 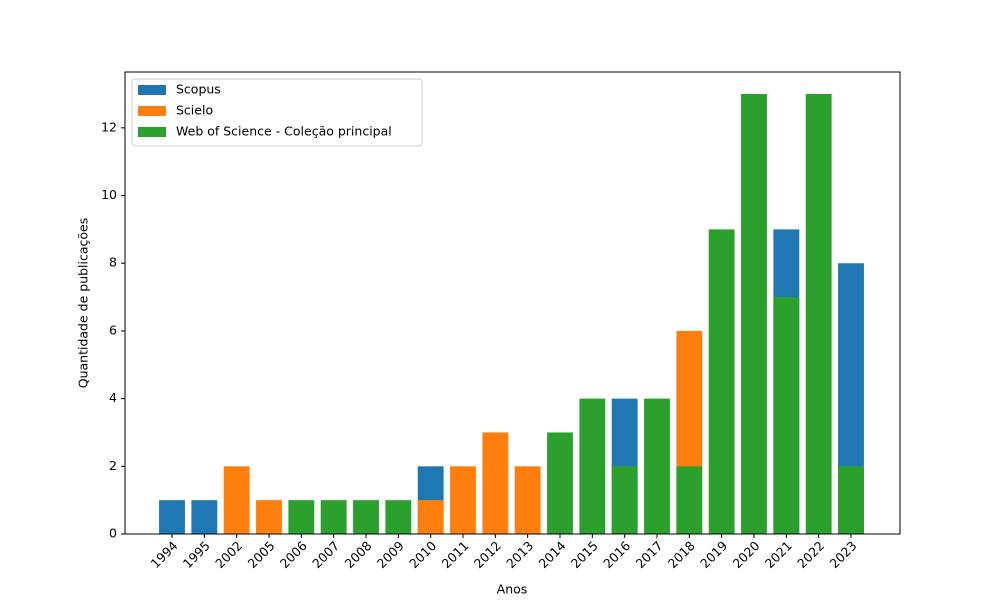 What do you see at coordinates (194, 110) in the screenshot?
I see `legend-label: Scielo` at bounding box center [194, 110].